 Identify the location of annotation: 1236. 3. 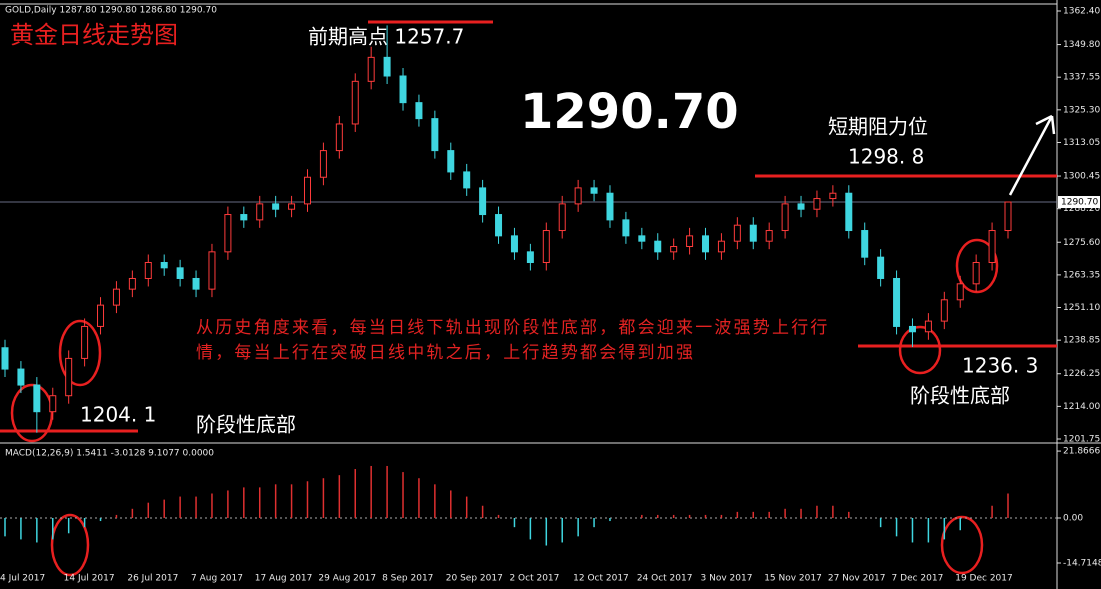
(1000, 366).